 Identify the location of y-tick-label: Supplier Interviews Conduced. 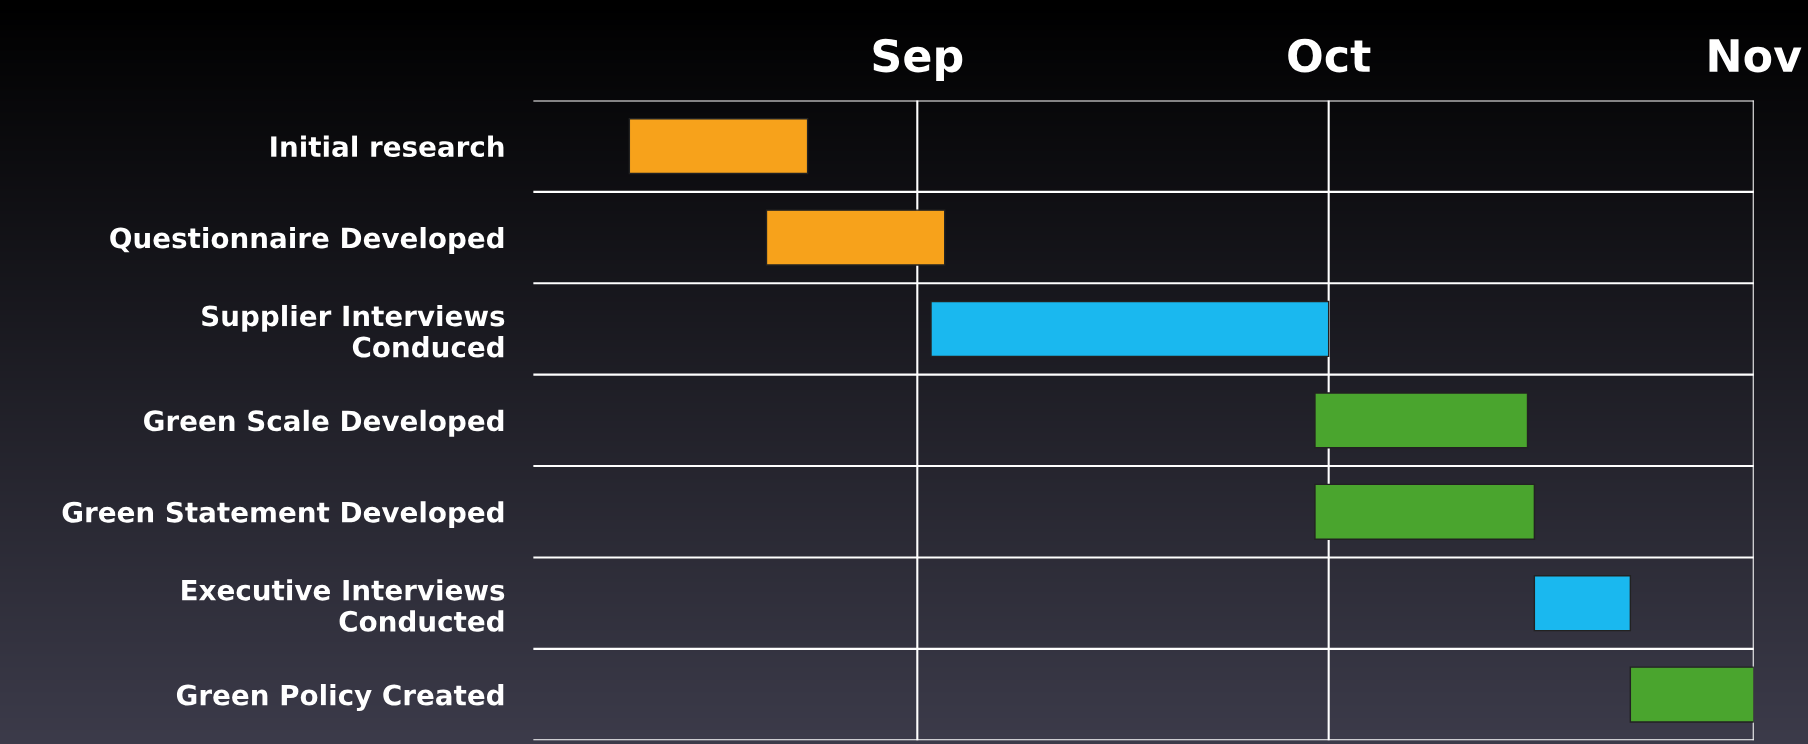
(353, 331).